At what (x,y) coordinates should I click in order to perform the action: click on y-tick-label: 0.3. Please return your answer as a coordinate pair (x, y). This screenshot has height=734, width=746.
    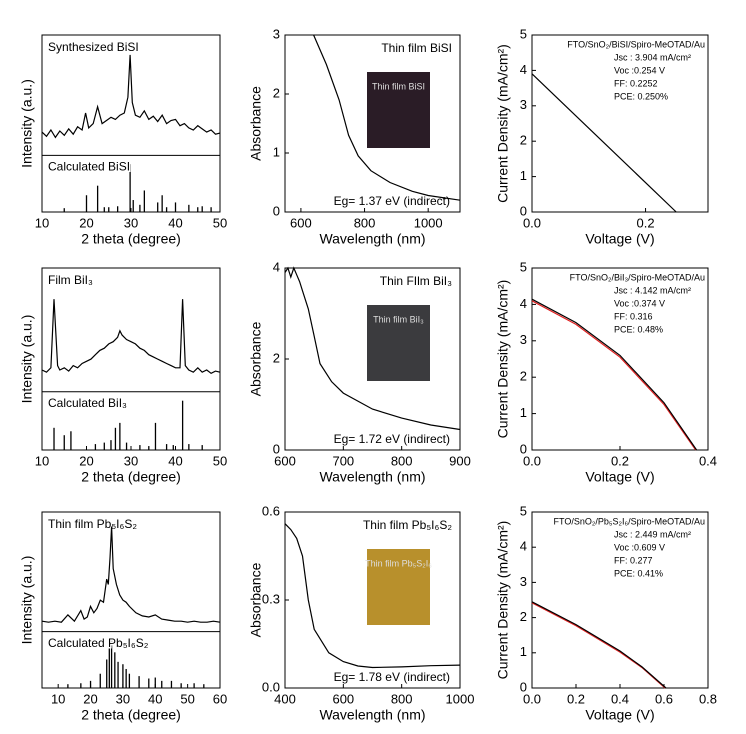
    Looking at the image, I should click on (271, 598).